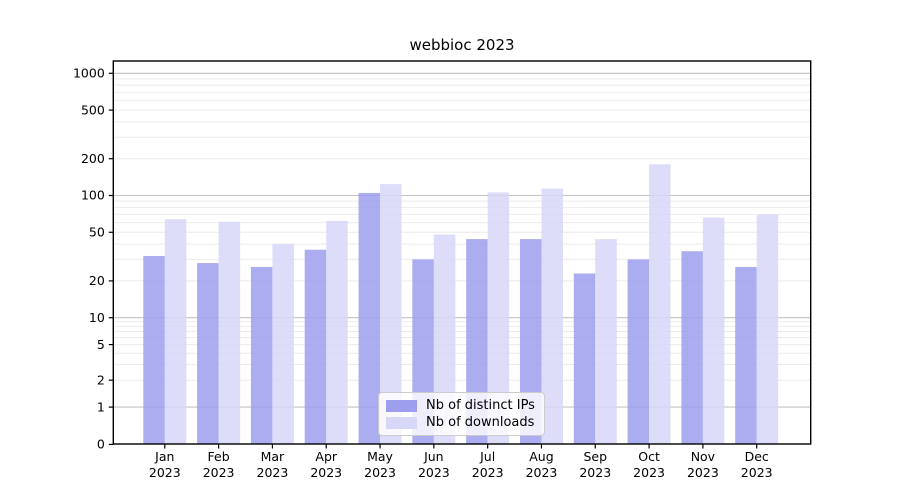 The image size is (900, 500). I want to click on bar-downloads-jan, so click(175, 331).